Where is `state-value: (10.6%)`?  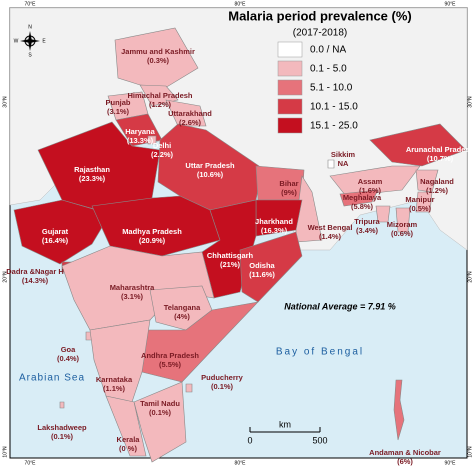
state-value: (10.6%) is located at coordinates (210, 174).